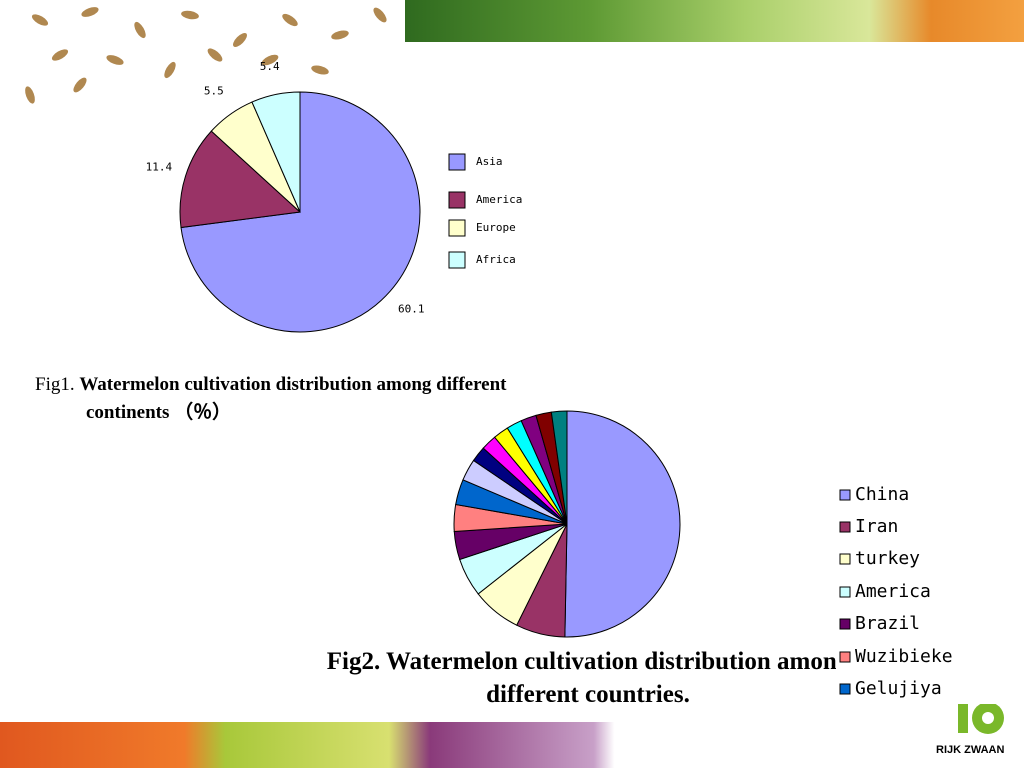 The image size is (1024, 768). Describe the element at coordinates (55, 384) in the screenshot. I see `caption-prefix: Fig1.` at that location.